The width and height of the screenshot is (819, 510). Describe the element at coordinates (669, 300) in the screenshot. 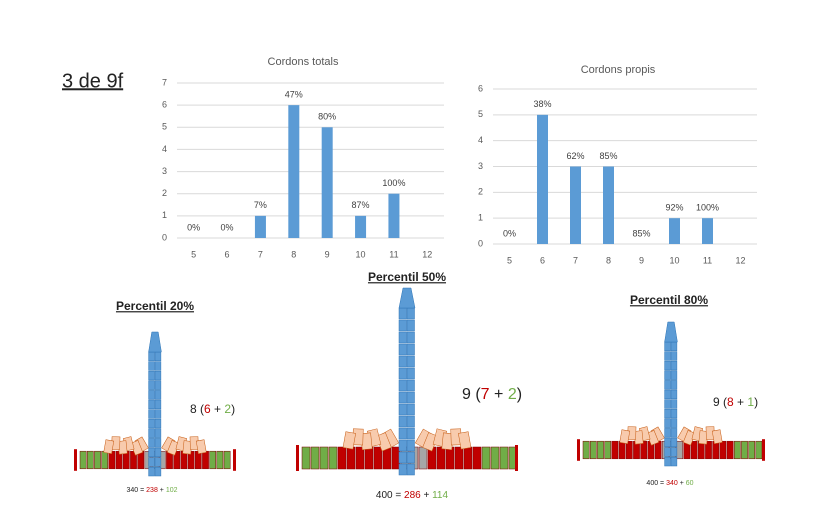

I see `percentile-label: Percentil 80%` at that location.